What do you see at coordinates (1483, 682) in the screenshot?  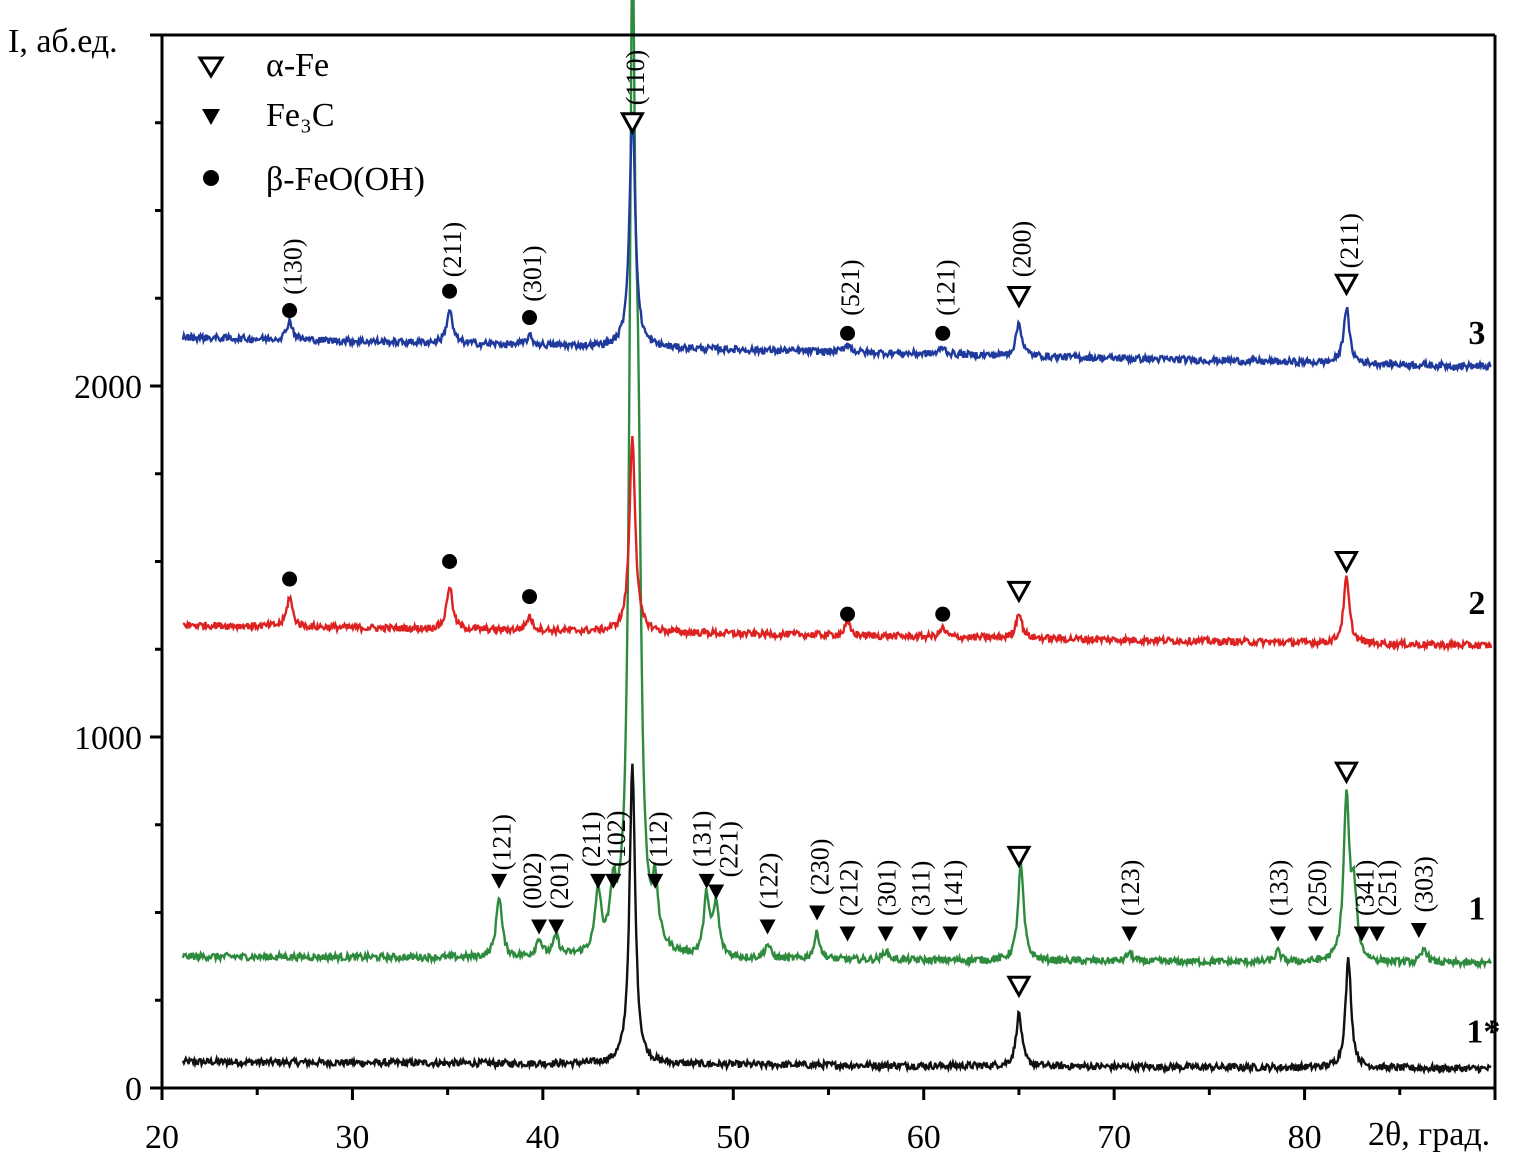 I see `curve-labels: 3 2 1 1*` at bounding box center [1483, 682].